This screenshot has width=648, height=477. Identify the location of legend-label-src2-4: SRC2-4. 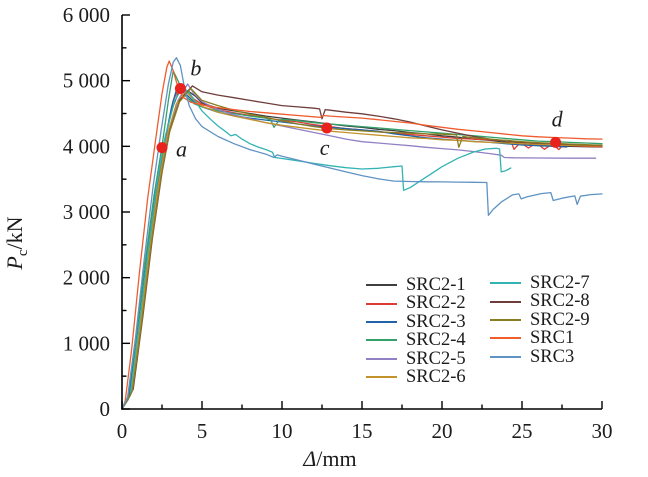
(436, 340).